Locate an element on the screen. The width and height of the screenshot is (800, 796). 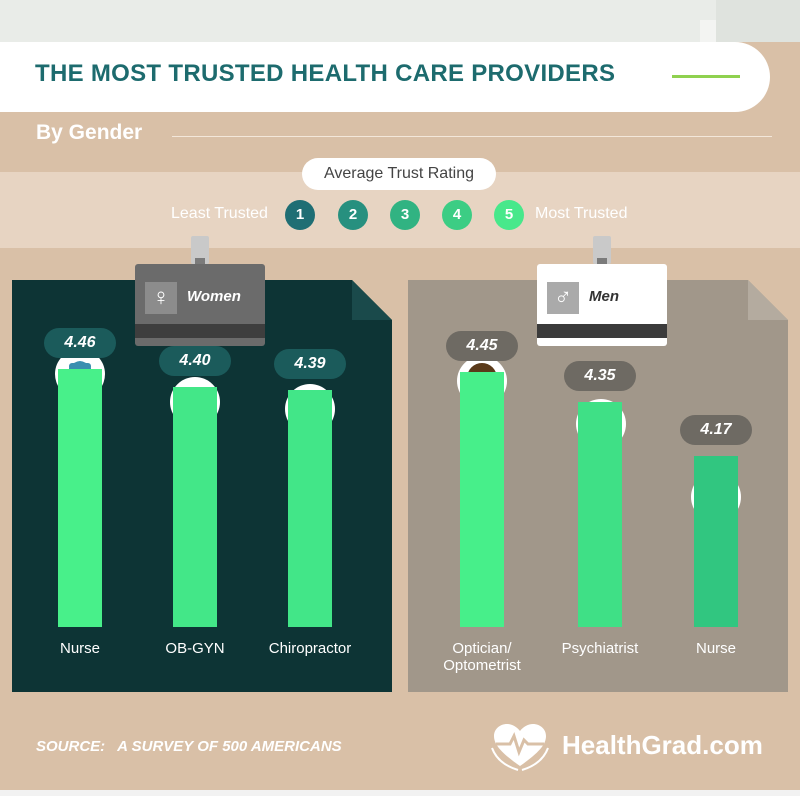
category-label-line: Optometrist is located at coordinates (482, 665).